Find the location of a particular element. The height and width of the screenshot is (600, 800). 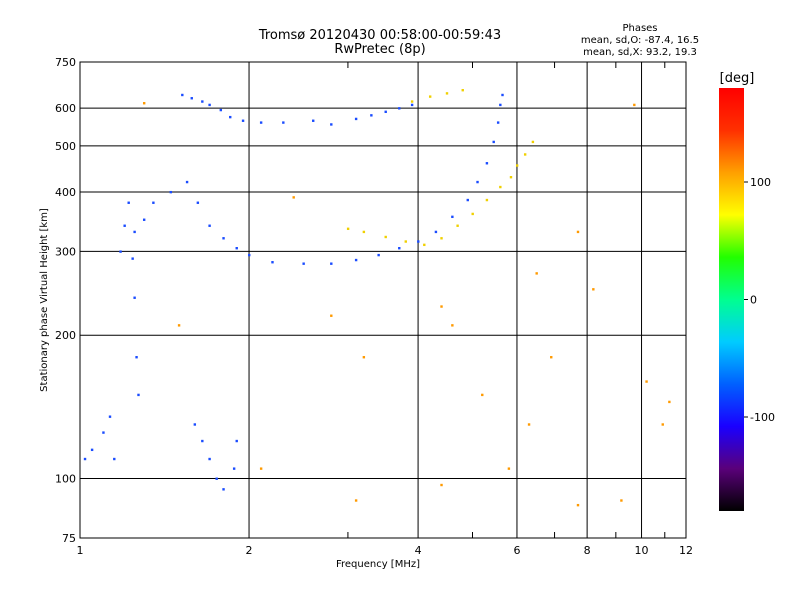

y-tick-labels: 75 100 200 300 400 500 600 750 is located at coordinates (65, 300).